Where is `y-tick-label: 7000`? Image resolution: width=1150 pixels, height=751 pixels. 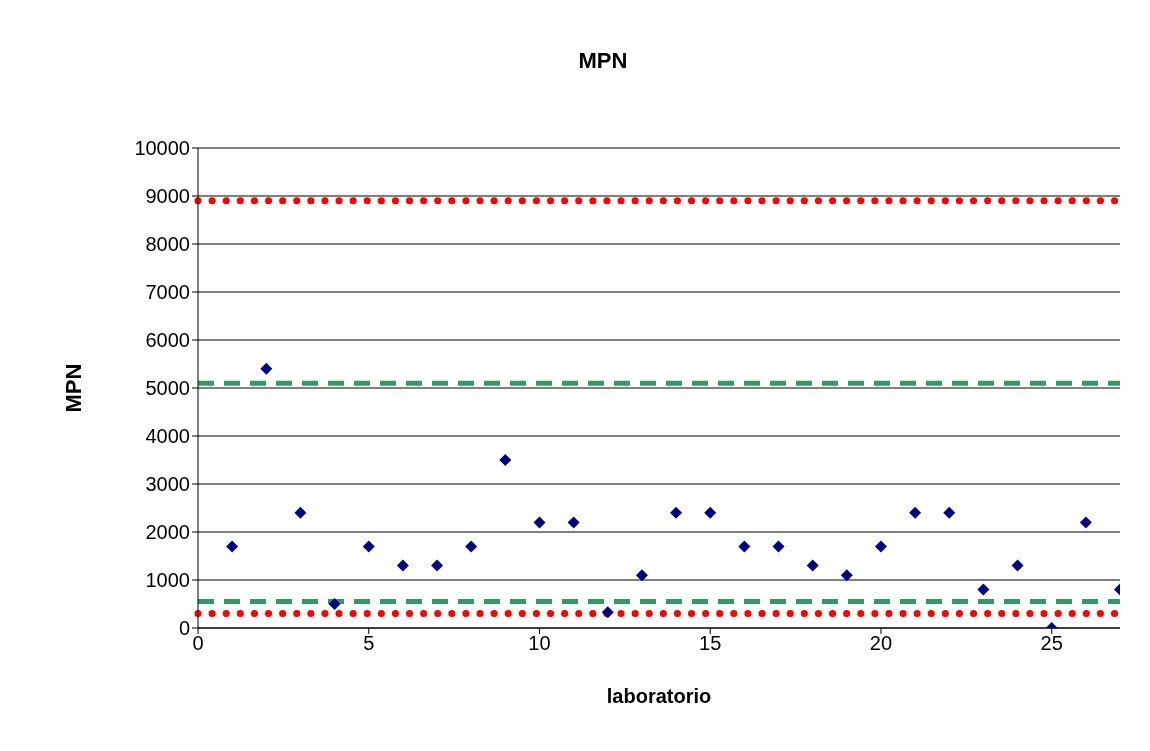 y-tick-label: 7000 is located at coordinates (167, 292).